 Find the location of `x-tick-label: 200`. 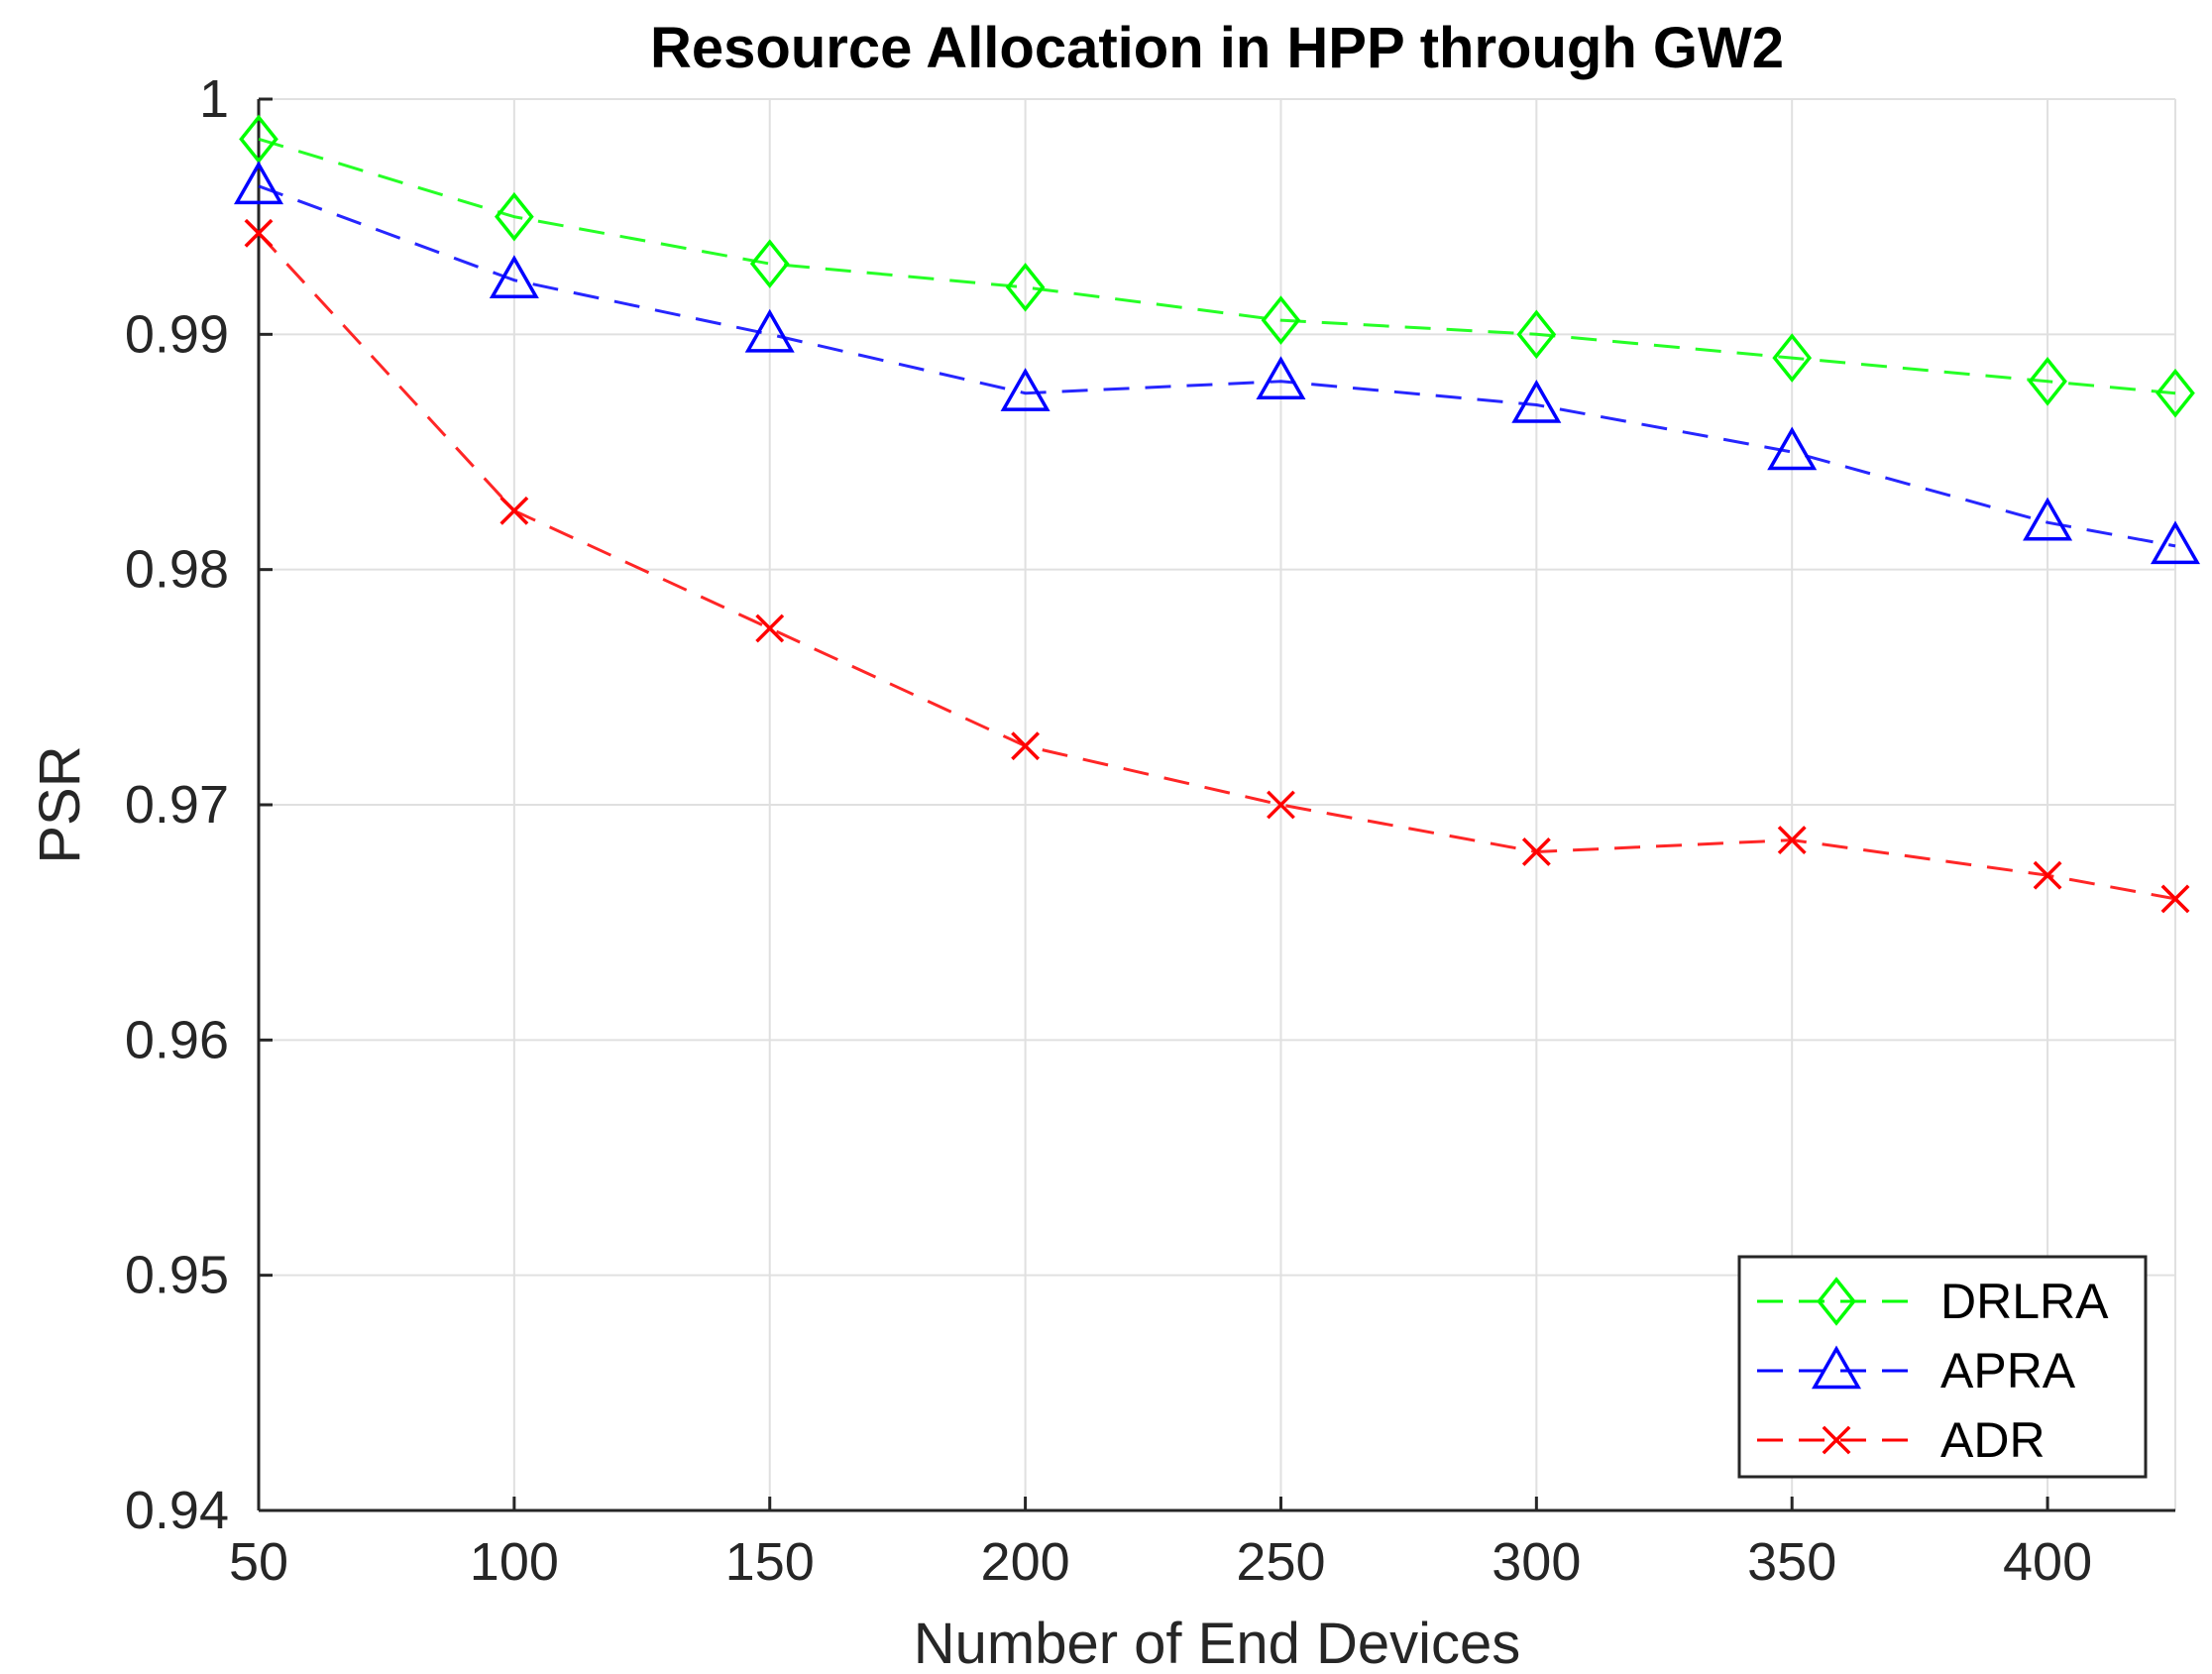

x-tick-label: 200 is located at coordinates (1025, 1562).